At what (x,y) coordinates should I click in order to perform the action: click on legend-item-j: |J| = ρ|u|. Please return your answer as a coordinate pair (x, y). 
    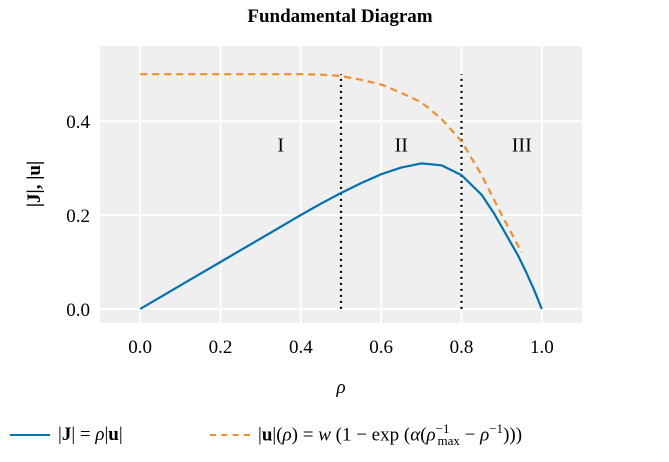
    Looking at the image, I should click on (66, 435).